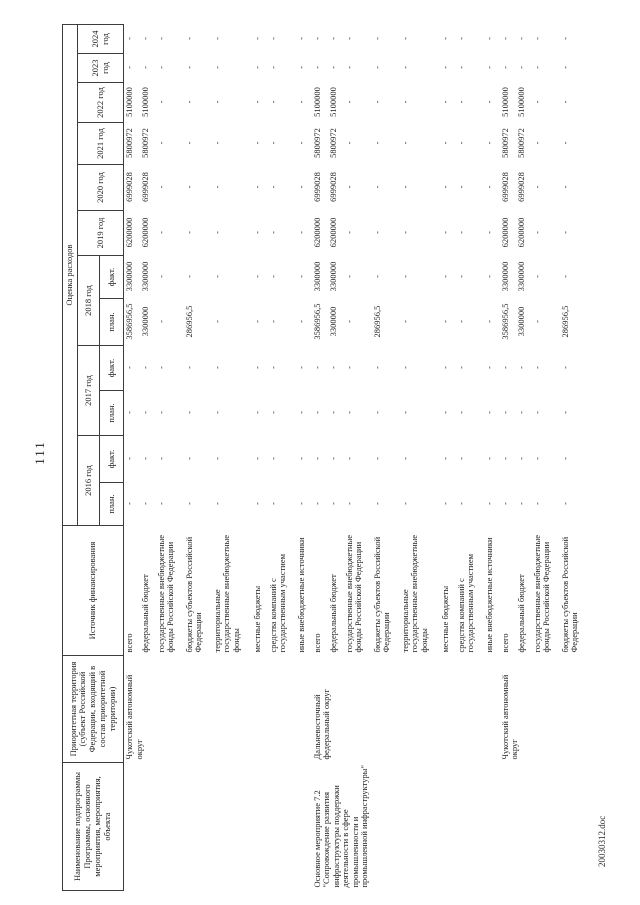 Image resolution: width=640 pixels, height=905 pixels. I want to click on document-footer: 20030312.doc, so click(602, 841).